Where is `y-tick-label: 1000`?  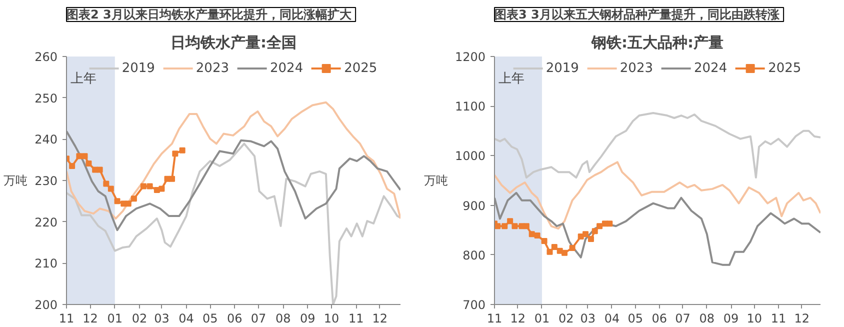 y-tick-label: 1000 is located at coordinates (470, 156).